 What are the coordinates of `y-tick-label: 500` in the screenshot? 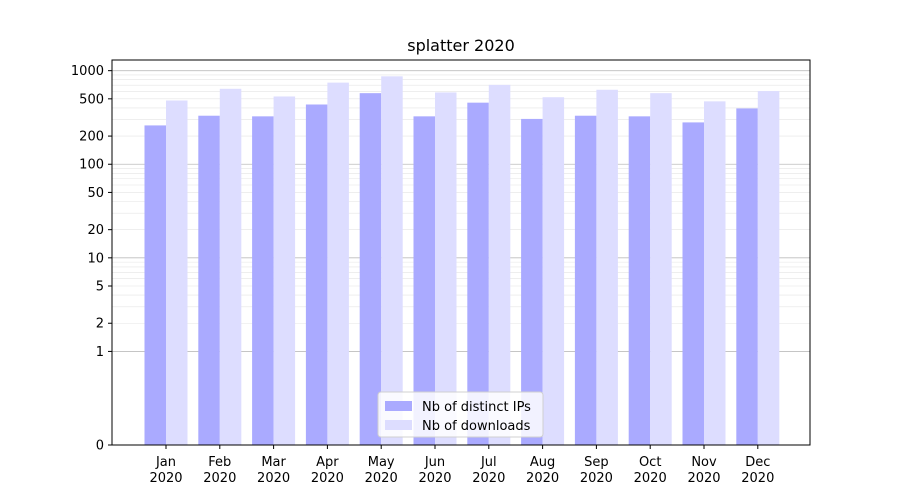 It's located at (91, 99).